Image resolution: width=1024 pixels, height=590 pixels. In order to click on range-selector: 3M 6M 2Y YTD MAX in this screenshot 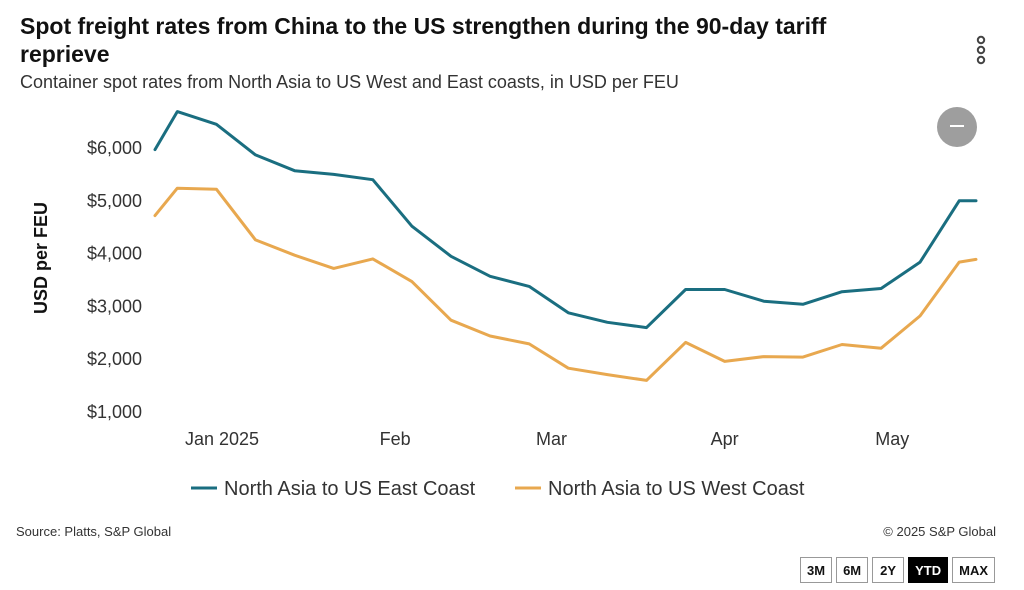, I will do `click(898, 570)`.